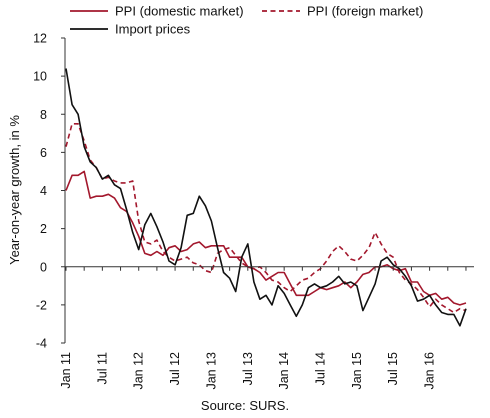 The width and height of the screenshot is (490, 418). What do you see at coordinates (43, 229) in the screenshot?
I see `y-tick-label: 2` at bounding box center [43, 229].